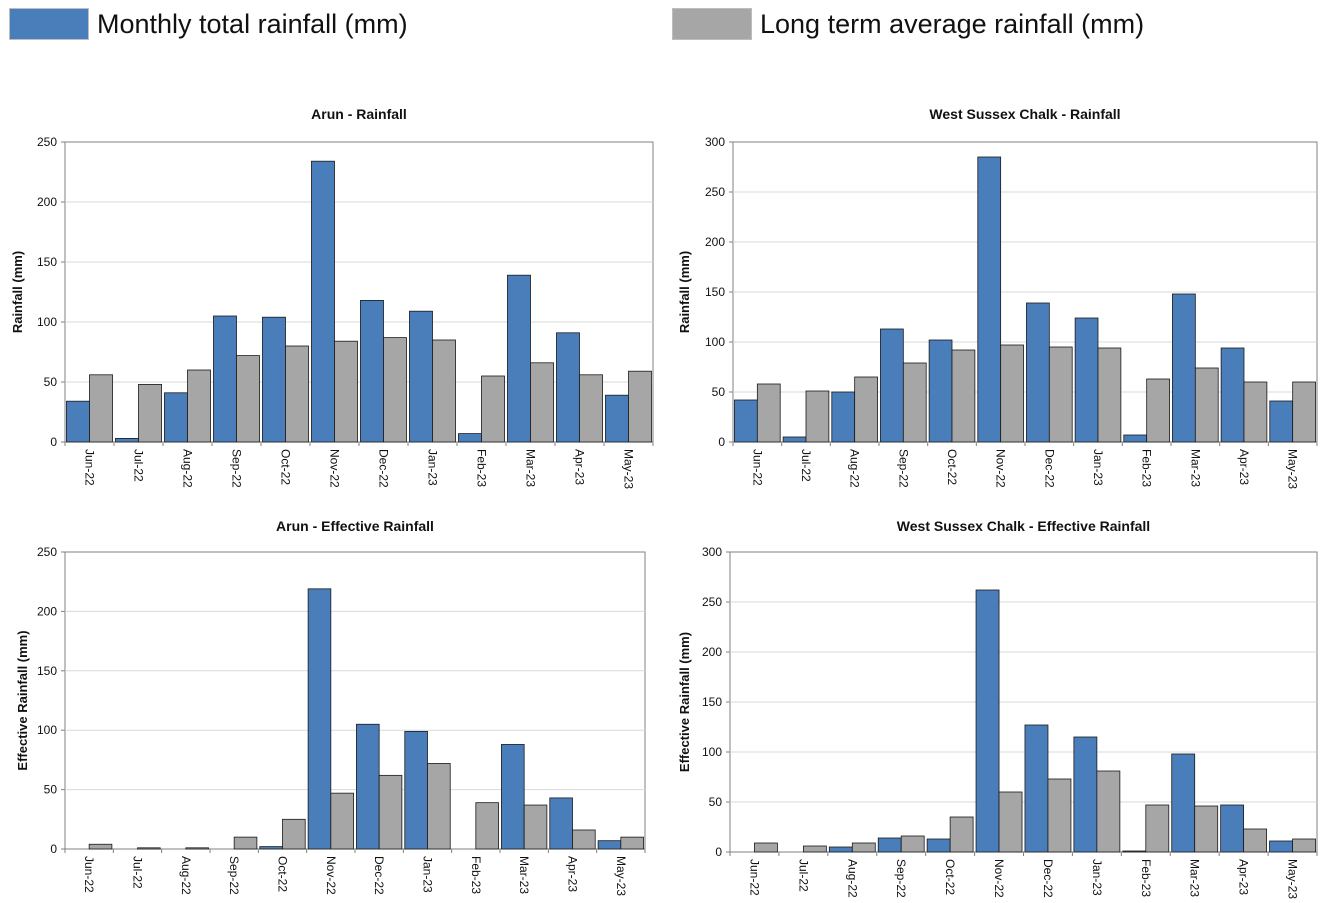 This screenshot has width=1322, height=903. What do you see at coordinates (712, 552) in the screenshot?
I see `y-tick-label: 300` at bounding box center [712, 552].